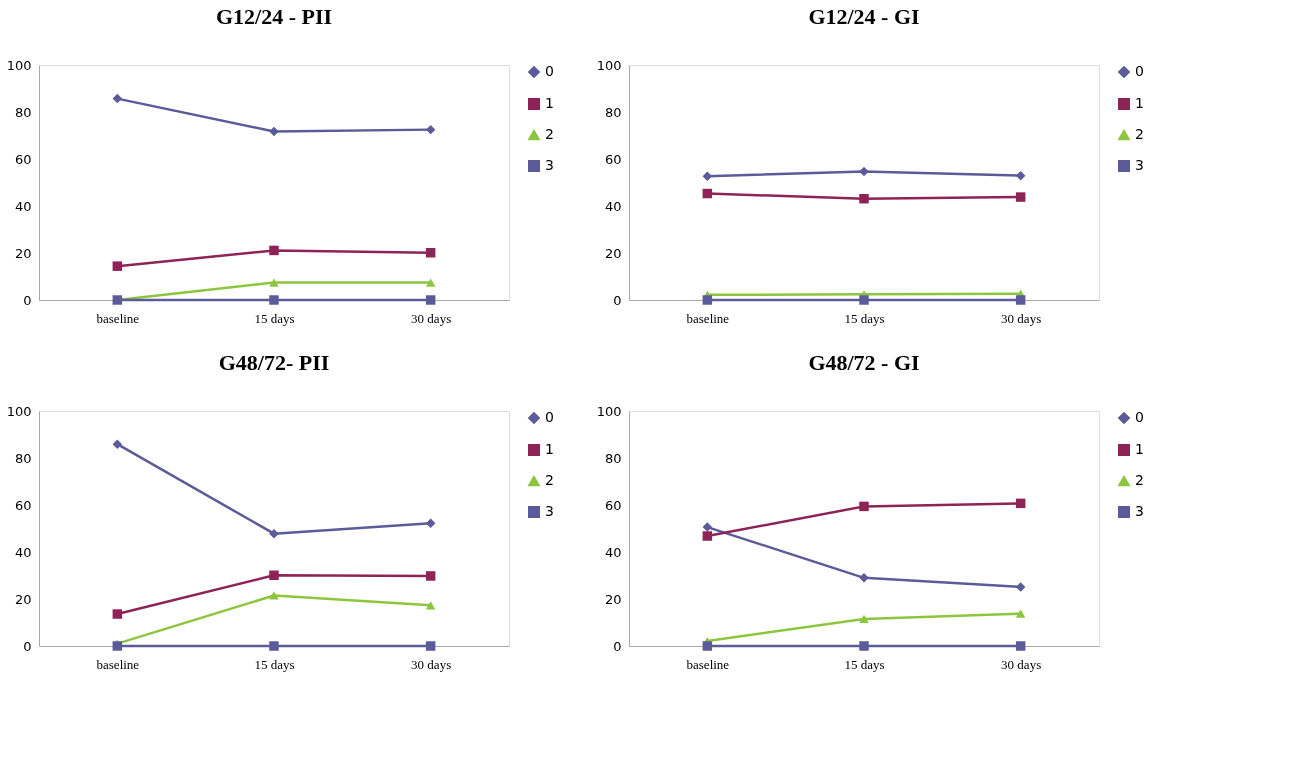  I want to click on chart-title: G48/72- PII, so click(274, 362).